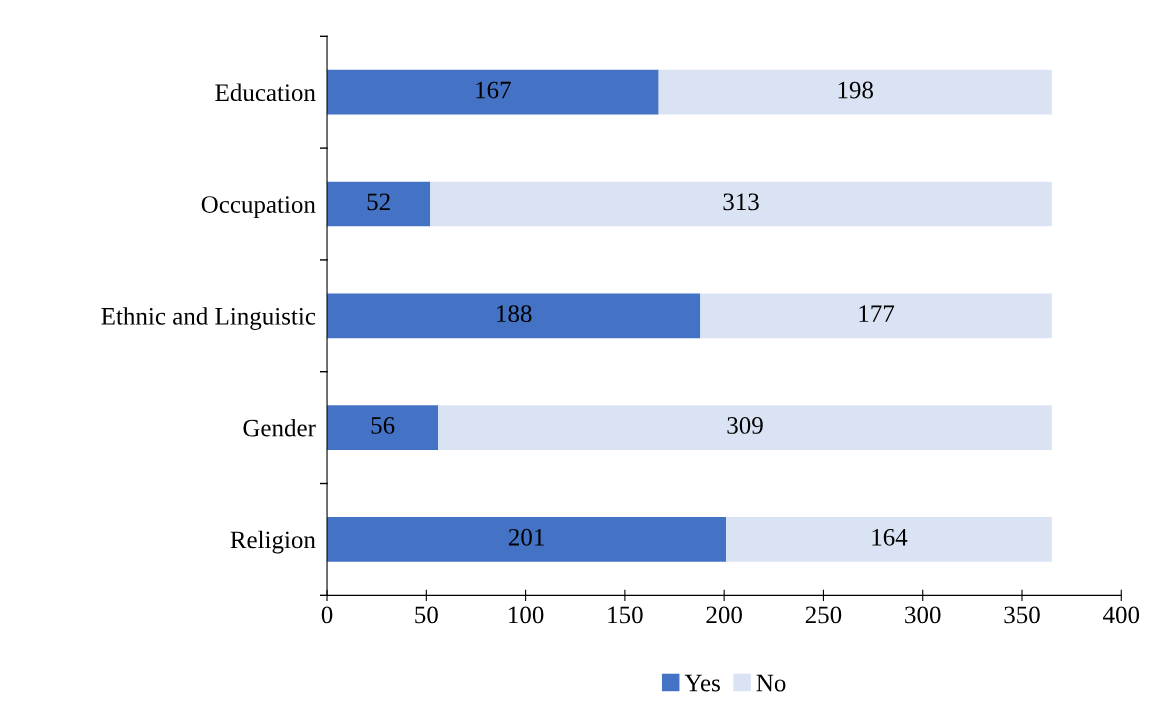 This screenshot has width=1168, height=726. What do you see at coordinates (273, 542) in the screenshot?
I see `y-tick-label: Religion` at bounding box center [273, 542].